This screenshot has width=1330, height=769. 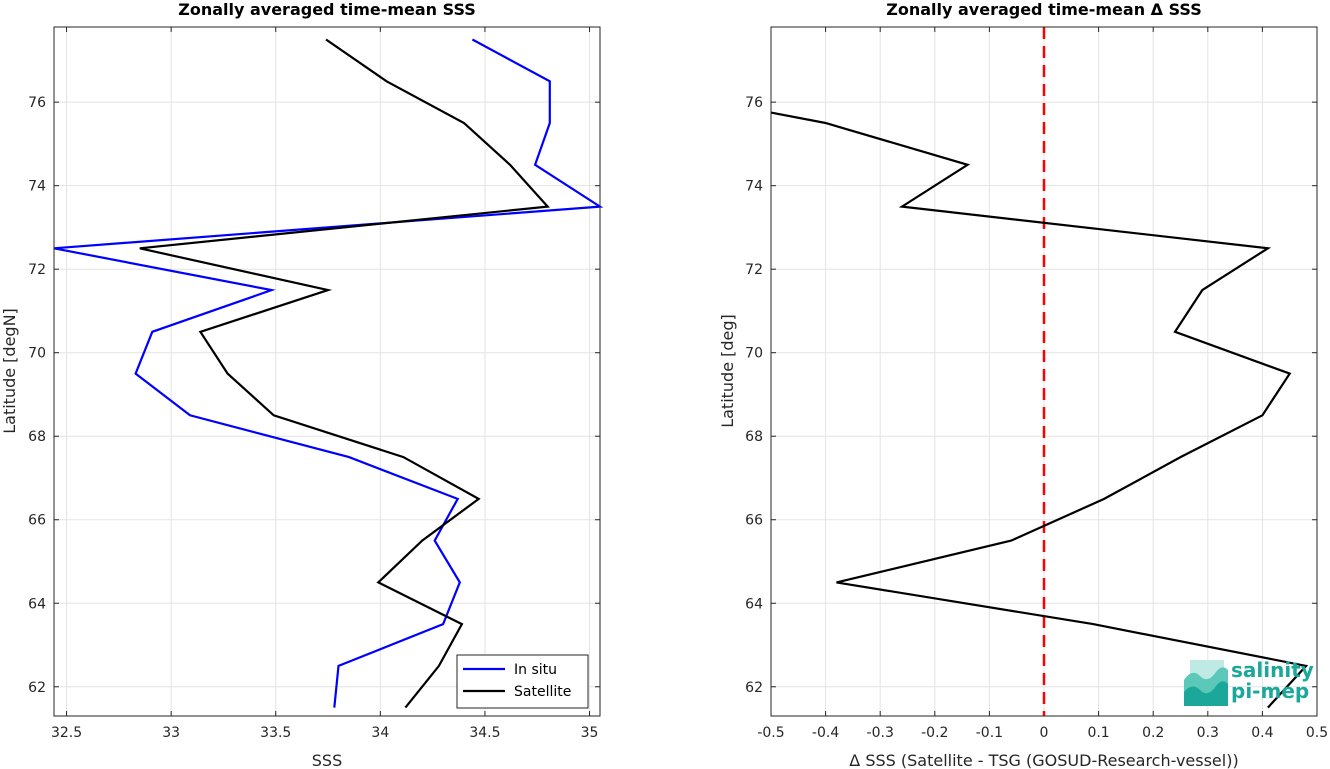 I want to click on x-tick-label: 35, so click(x=590, y=733).